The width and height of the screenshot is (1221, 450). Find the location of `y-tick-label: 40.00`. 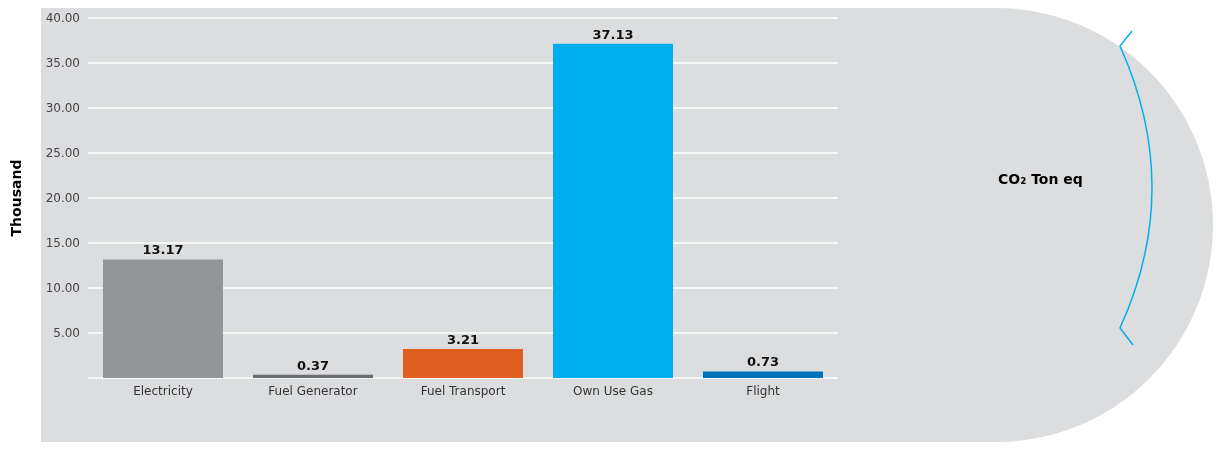

y-tick-label: 40.00 is located at coordinates (62, 18).